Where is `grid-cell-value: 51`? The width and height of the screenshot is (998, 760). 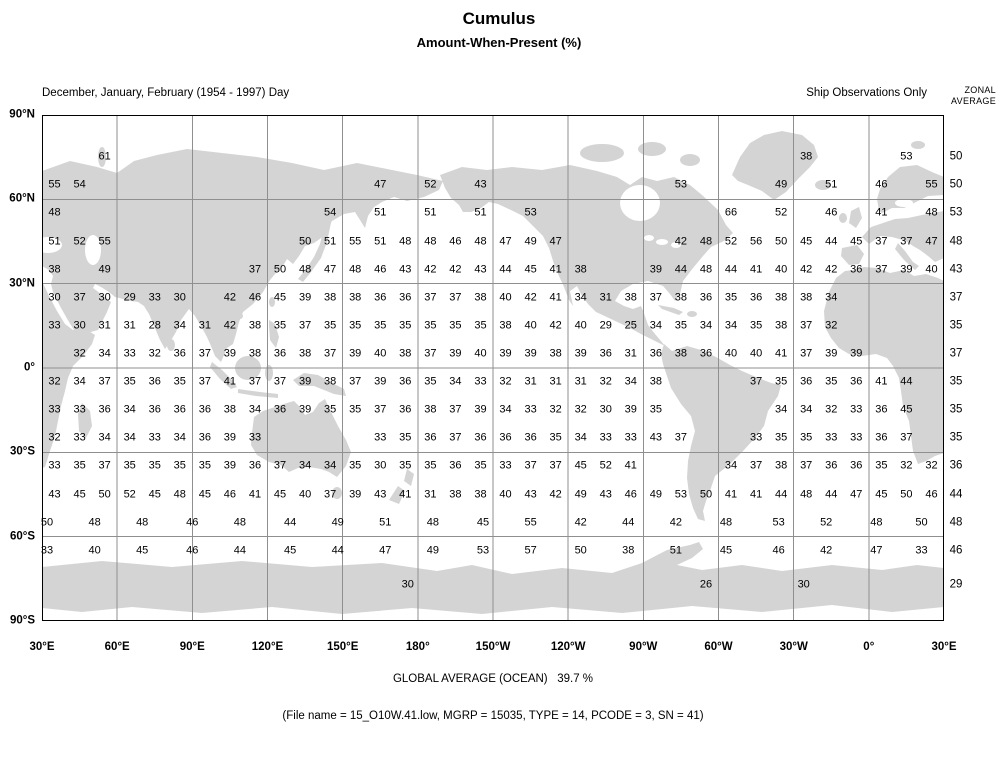 grid-cell-value: 51 is located at coordinates (676, 550).